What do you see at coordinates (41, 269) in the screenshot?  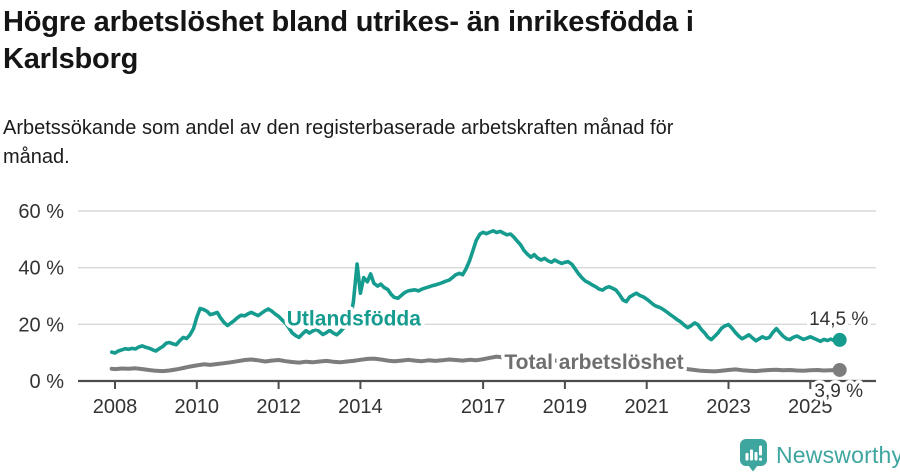 I see `y-axis-tick-label: 40 %` at bounding box center [41, 269].